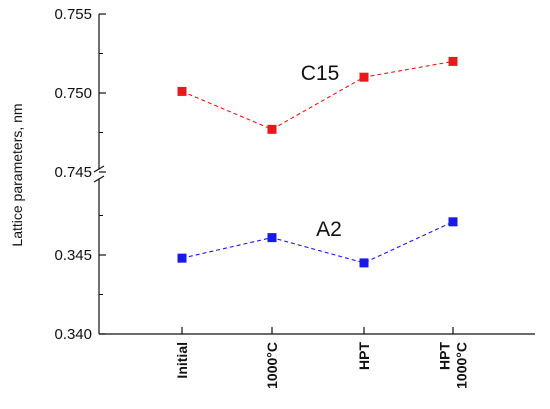 The image size is (550, 409). What do you see at coordinates (317, 242) in the screenshot?
I see `series-line-a2` at bounding box center [317, 242].